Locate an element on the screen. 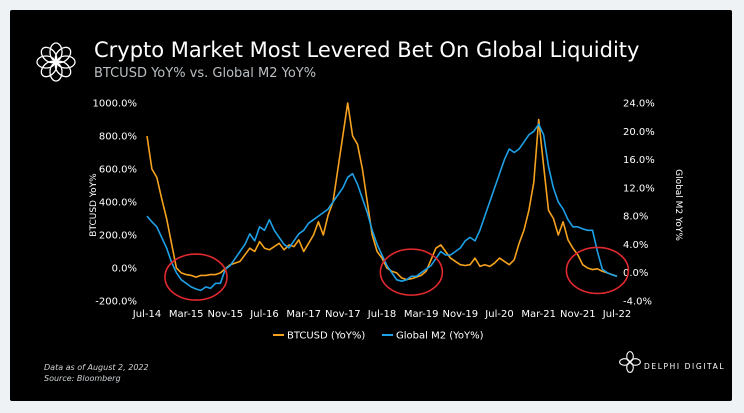 This screenshot has height=413, width=744. right-tick-label: 12.0% is located at coordinates (639, 188).